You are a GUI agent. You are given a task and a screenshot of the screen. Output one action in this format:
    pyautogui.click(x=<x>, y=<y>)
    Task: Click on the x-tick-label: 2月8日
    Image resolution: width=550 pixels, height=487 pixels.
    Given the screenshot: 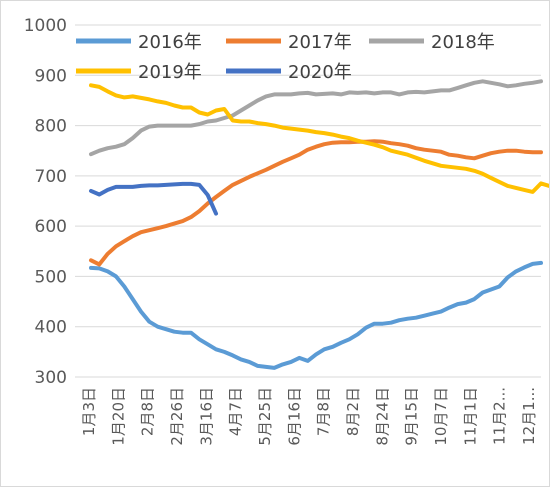 What is the action you would take?
    pyautogui.click(x=148, y=411)
    